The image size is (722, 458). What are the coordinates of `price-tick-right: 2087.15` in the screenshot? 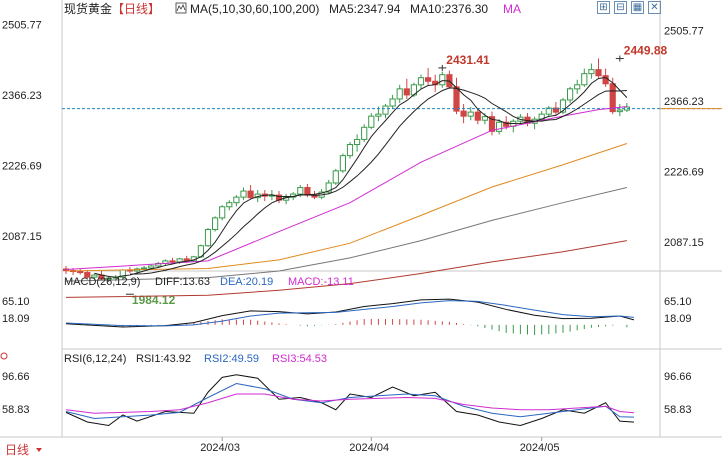 It's located at (684, 243).